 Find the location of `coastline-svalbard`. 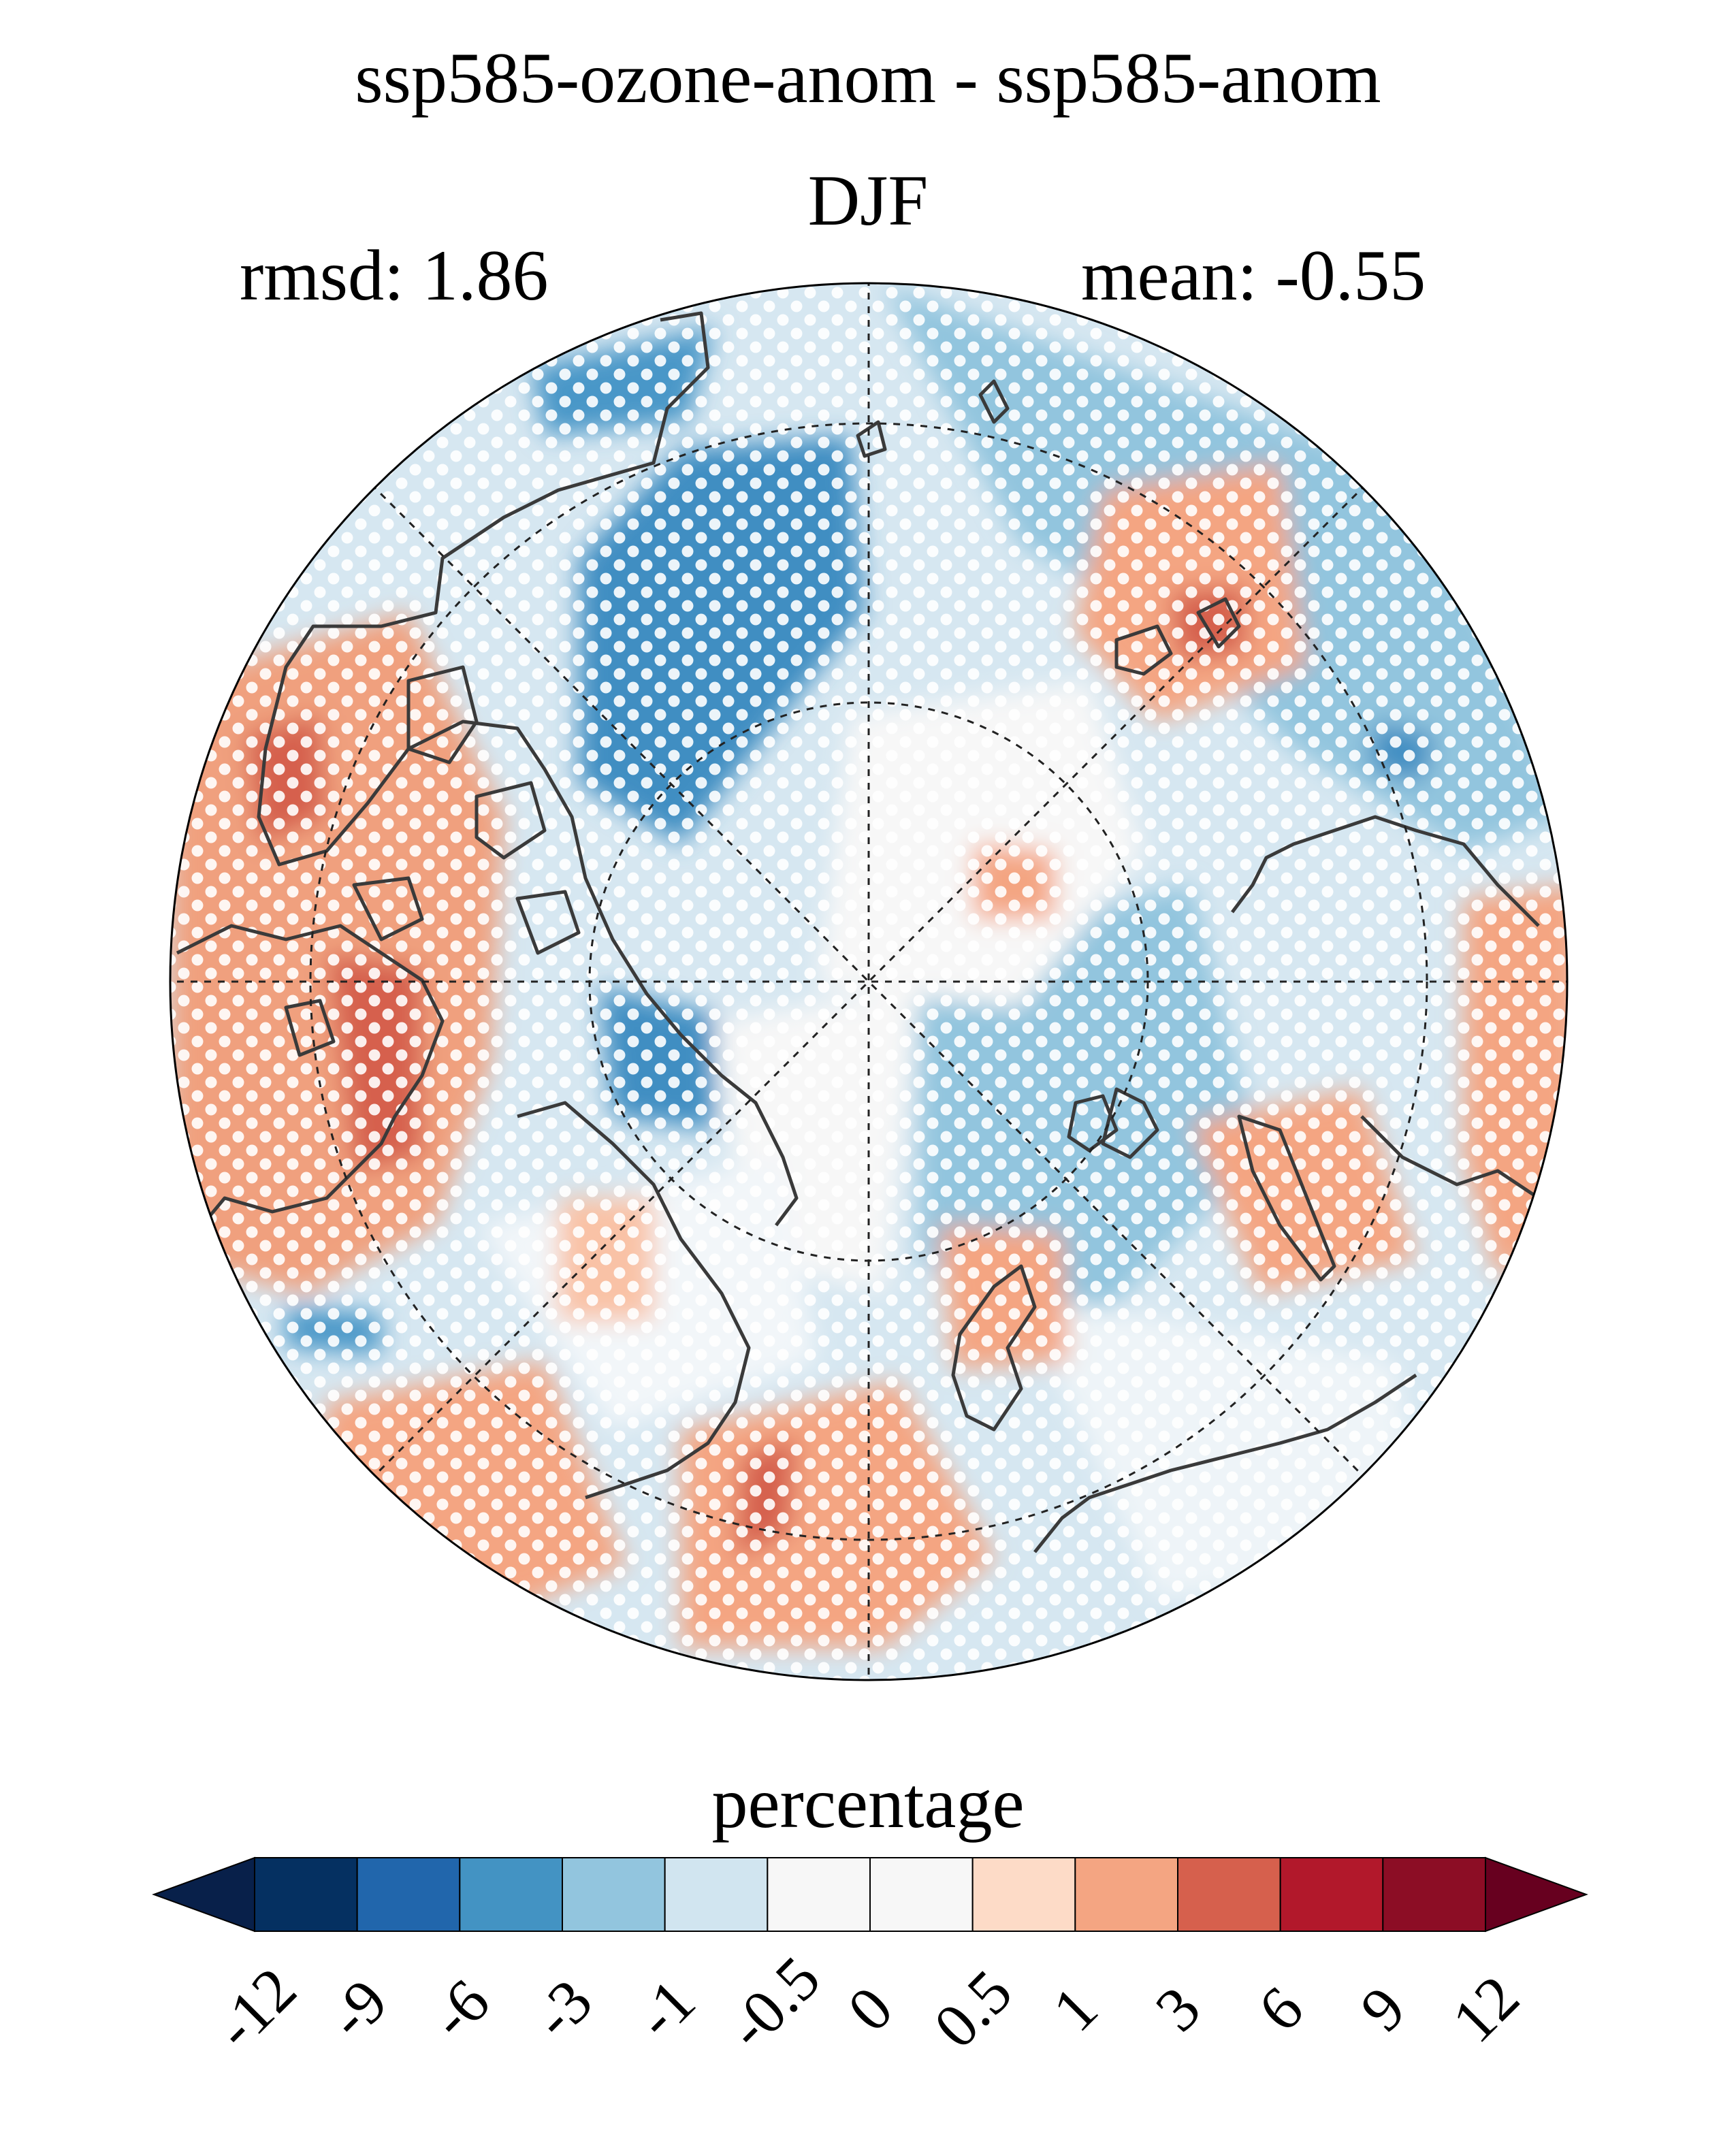

coastline-svalbard is located at coordinates (1093, 1123).